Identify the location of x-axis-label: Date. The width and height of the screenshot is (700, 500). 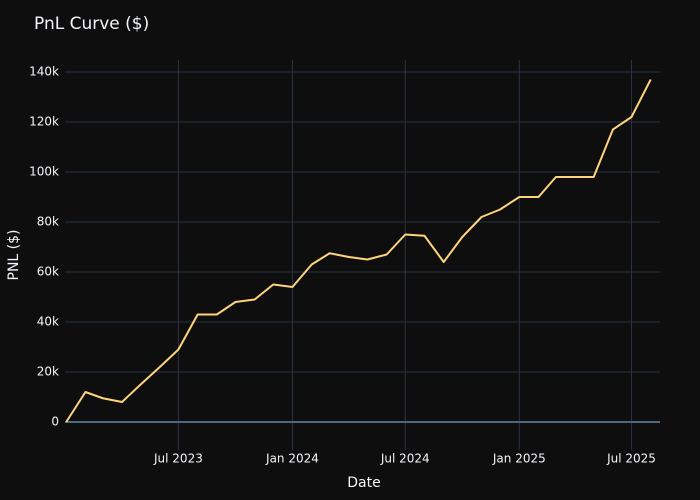
(363, 483).